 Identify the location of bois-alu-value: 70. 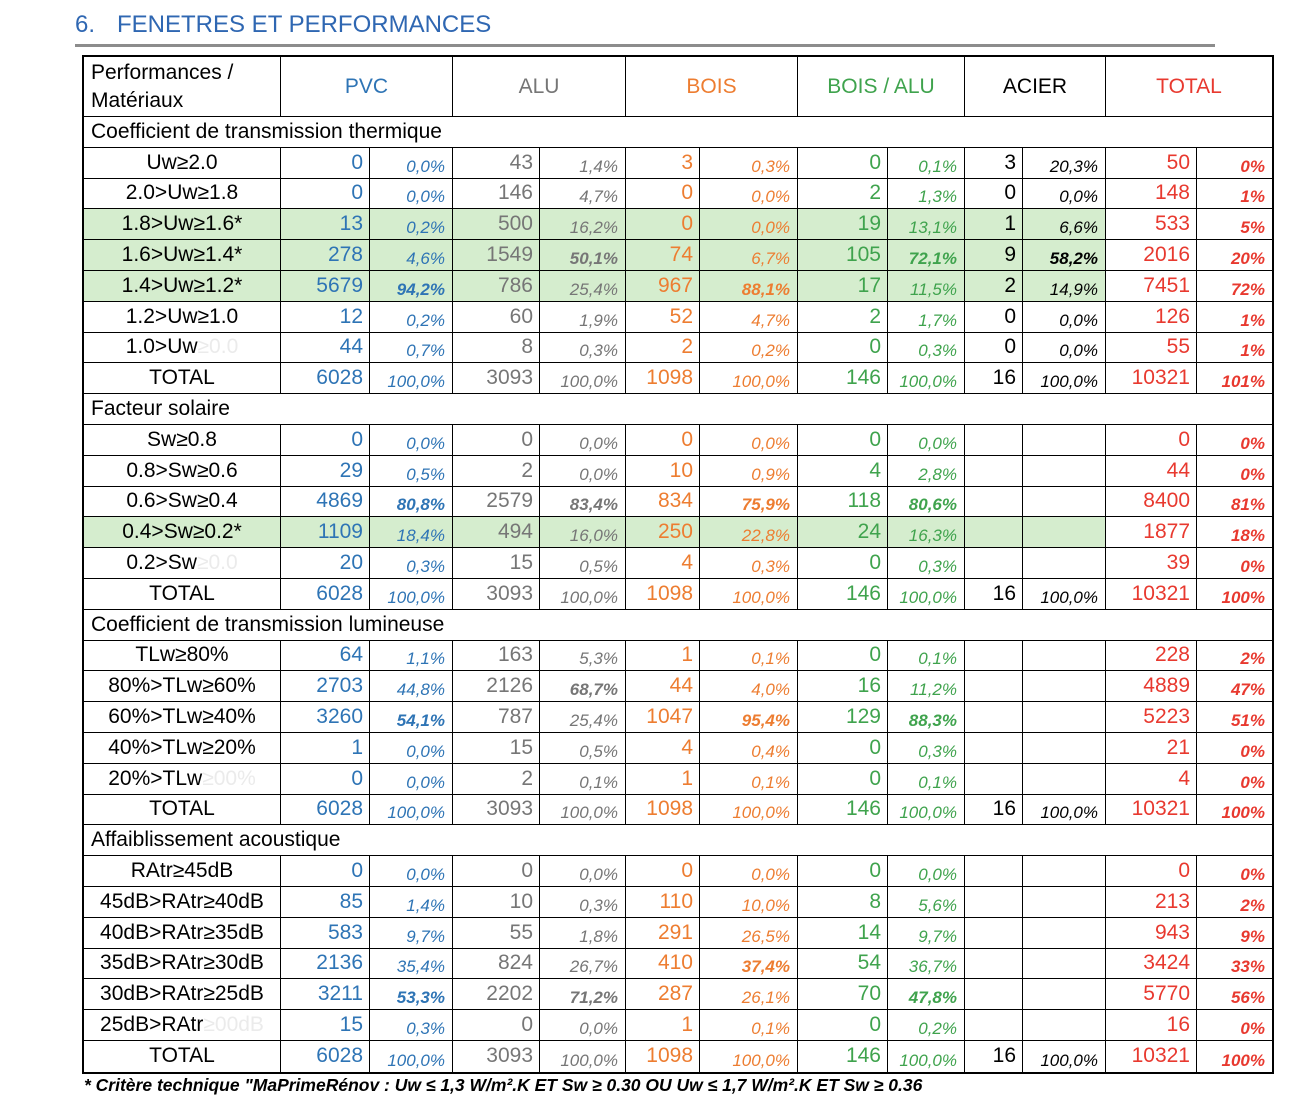
(843, 994).